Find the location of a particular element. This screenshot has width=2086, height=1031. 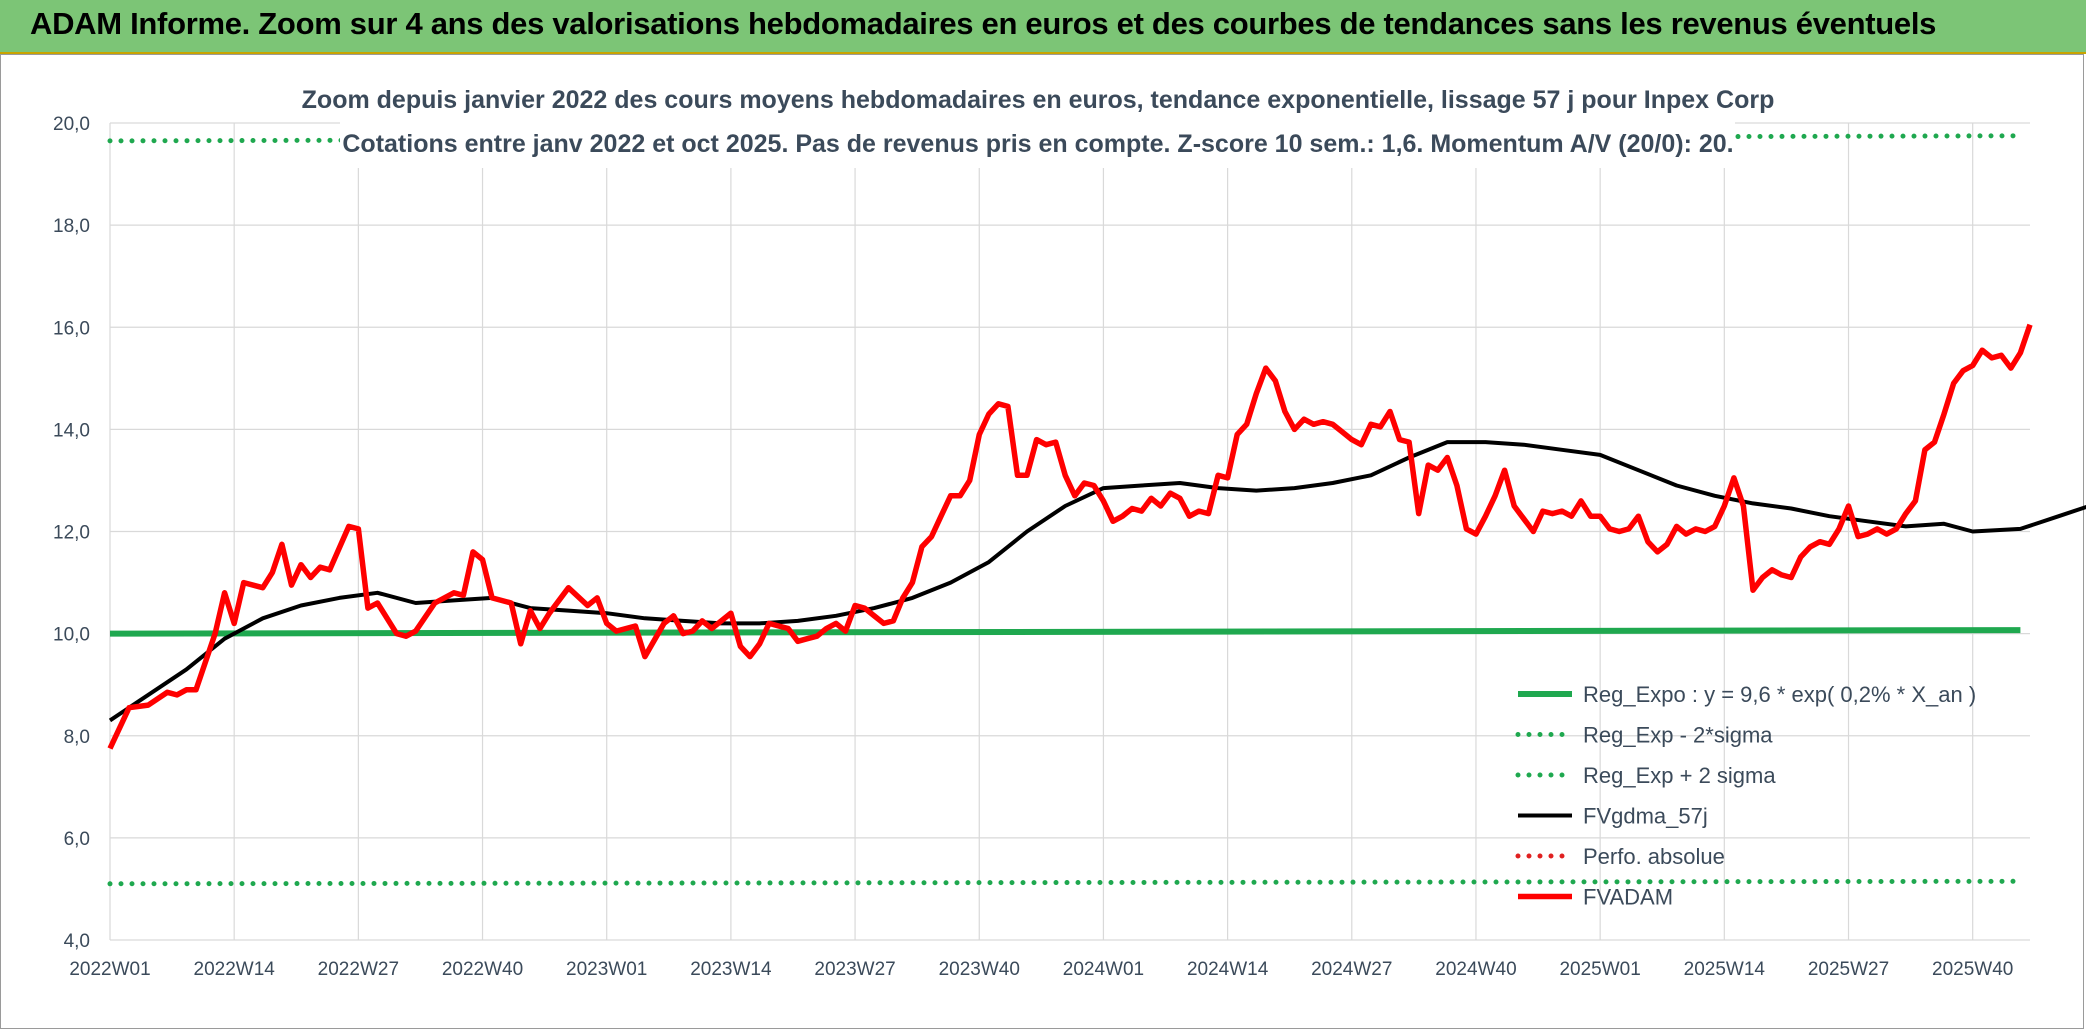

y-axis-ticks: 4,0 6,0 8,0 10,0 12,0 14,0 16,0 18,0 20,0 is located at coordinates (71, 533).